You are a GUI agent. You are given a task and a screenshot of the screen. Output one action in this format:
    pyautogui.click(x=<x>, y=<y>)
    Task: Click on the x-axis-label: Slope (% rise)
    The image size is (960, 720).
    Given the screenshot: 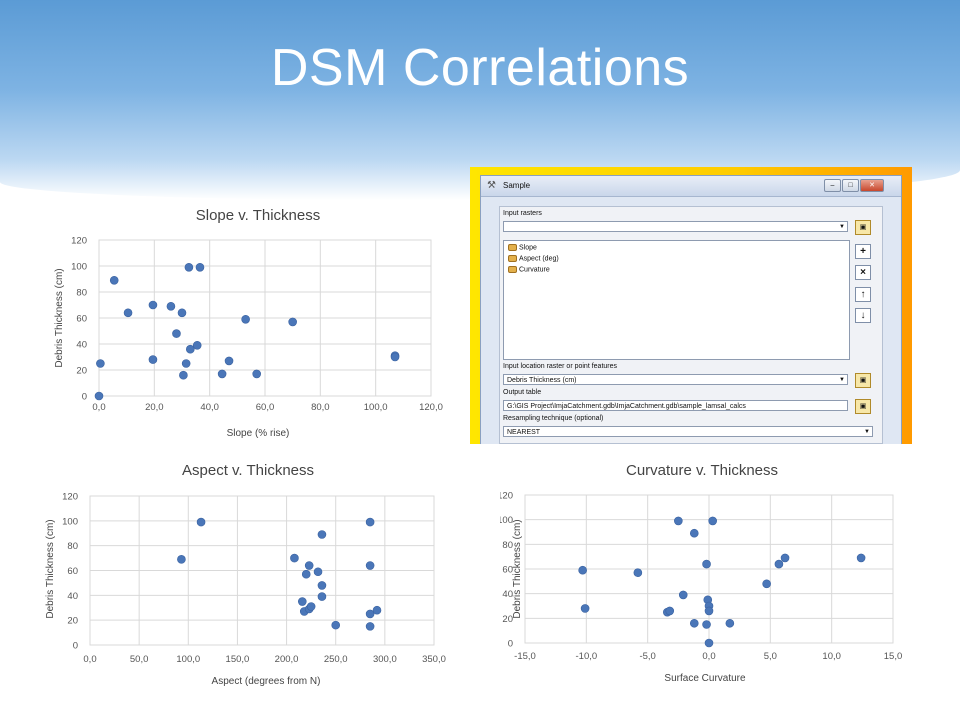 What is the action you would take?
    pyautogui.click(x=258, y=433)
    